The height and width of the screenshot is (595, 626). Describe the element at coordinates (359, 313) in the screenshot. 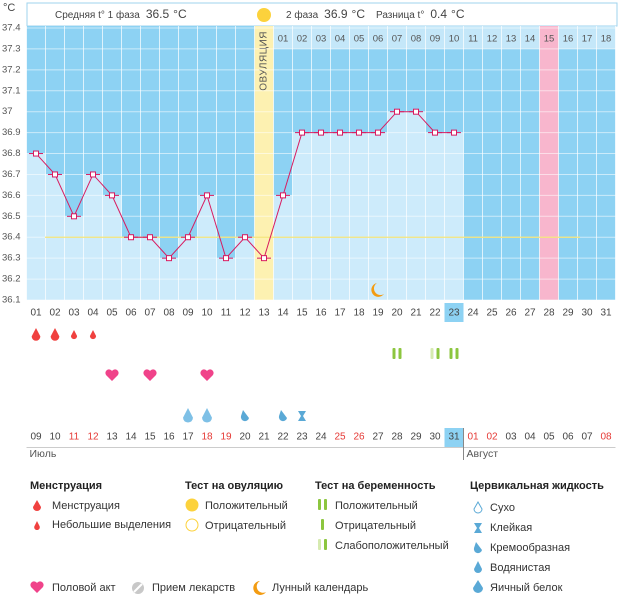

I see `x-tick-label: 18` at that location.